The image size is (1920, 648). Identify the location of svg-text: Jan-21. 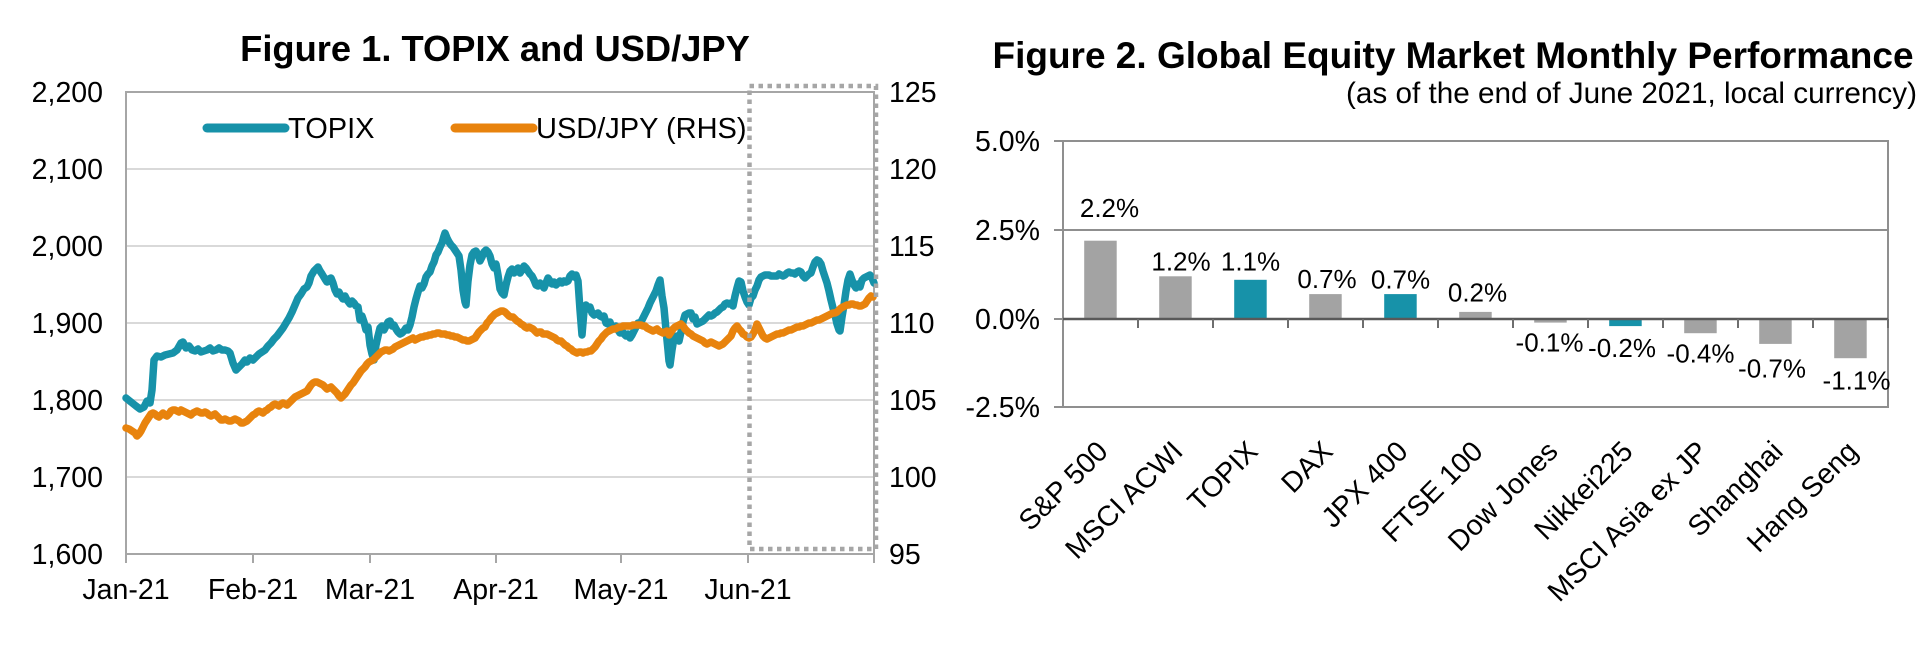
(125, 590).